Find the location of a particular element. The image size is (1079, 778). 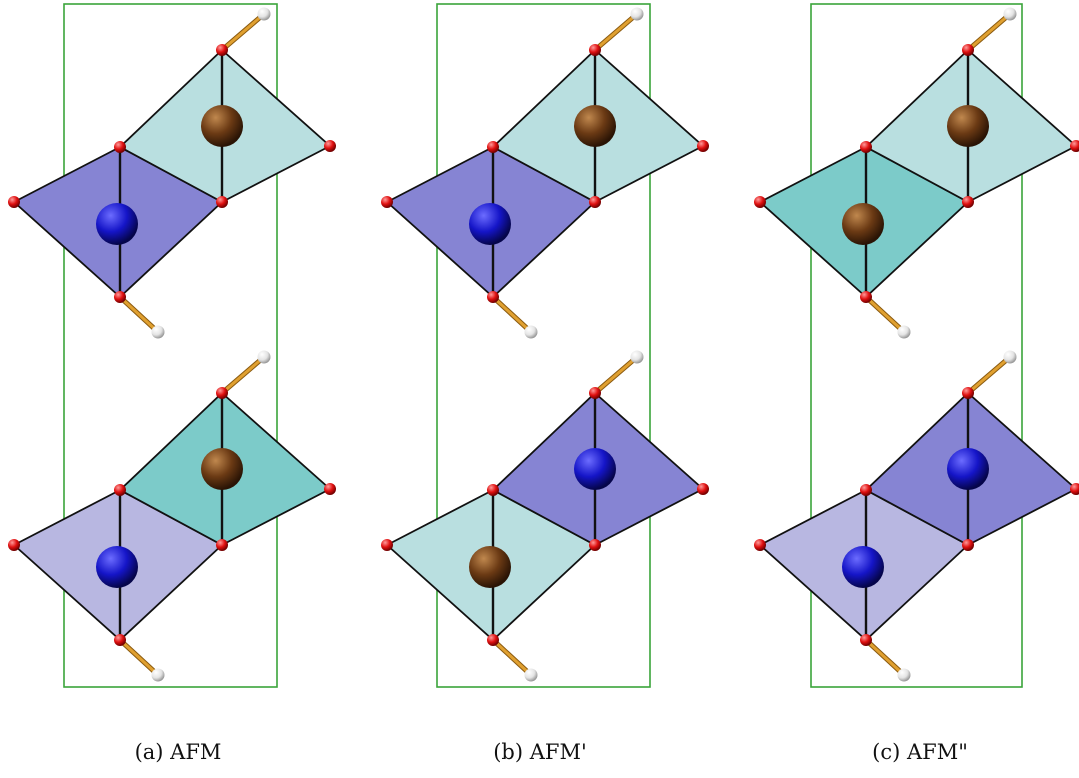

caption-a: (a) AFM is located at coordinates (178, 752).